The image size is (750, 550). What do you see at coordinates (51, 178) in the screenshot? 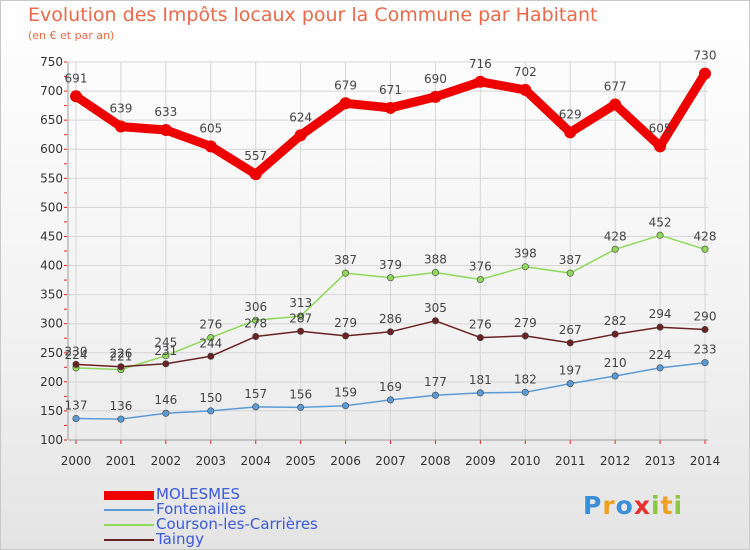
I see `y-tick-label: 550` at bounding box center [51, 178].